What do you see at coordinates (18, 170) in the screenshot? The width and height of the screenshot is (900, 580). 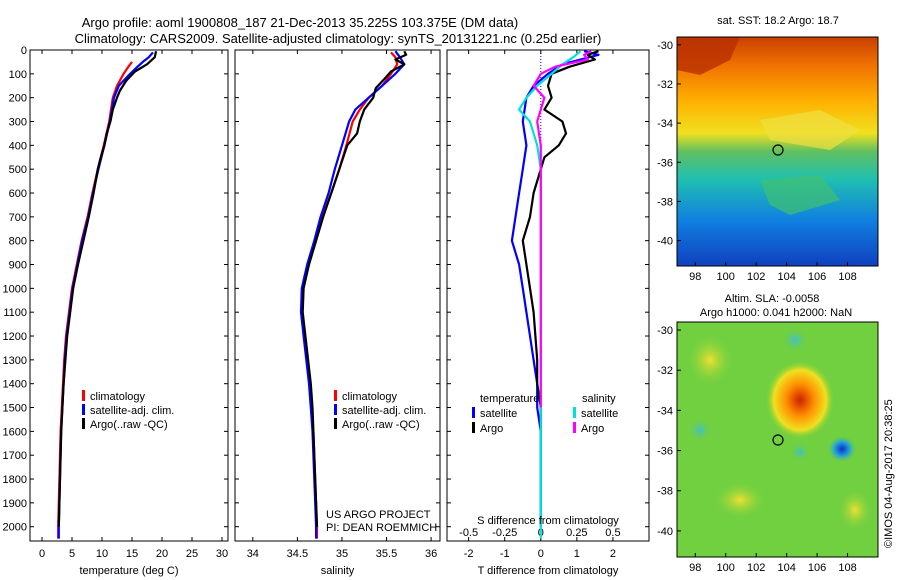 I see `depth-tick-label: 500` at bounding box center [18, 170].